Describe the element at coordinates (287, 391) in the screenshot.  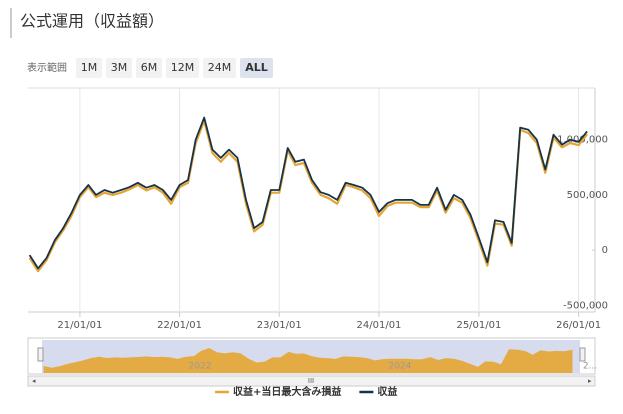
I see `legend-label: 収益+当日最大含み損益` at that location.